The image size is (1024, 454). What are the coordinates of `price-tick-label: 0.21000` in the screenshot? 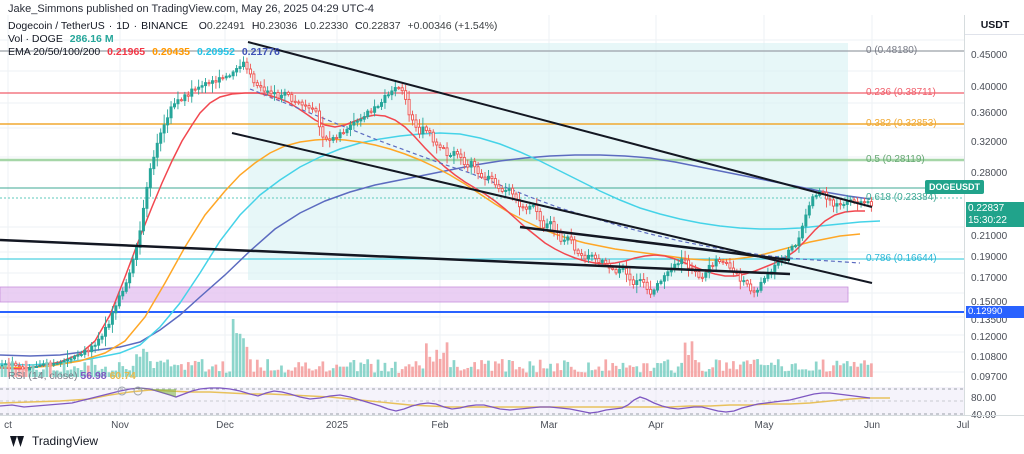 It's located at (989, 236).